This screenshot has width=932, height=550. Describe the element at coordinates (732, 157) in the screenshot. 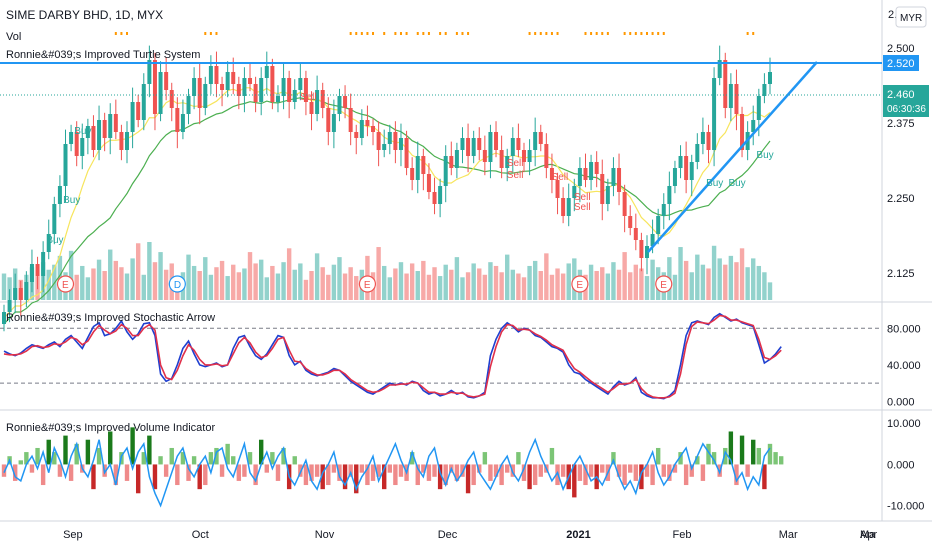

I see `trend-line` at that location.